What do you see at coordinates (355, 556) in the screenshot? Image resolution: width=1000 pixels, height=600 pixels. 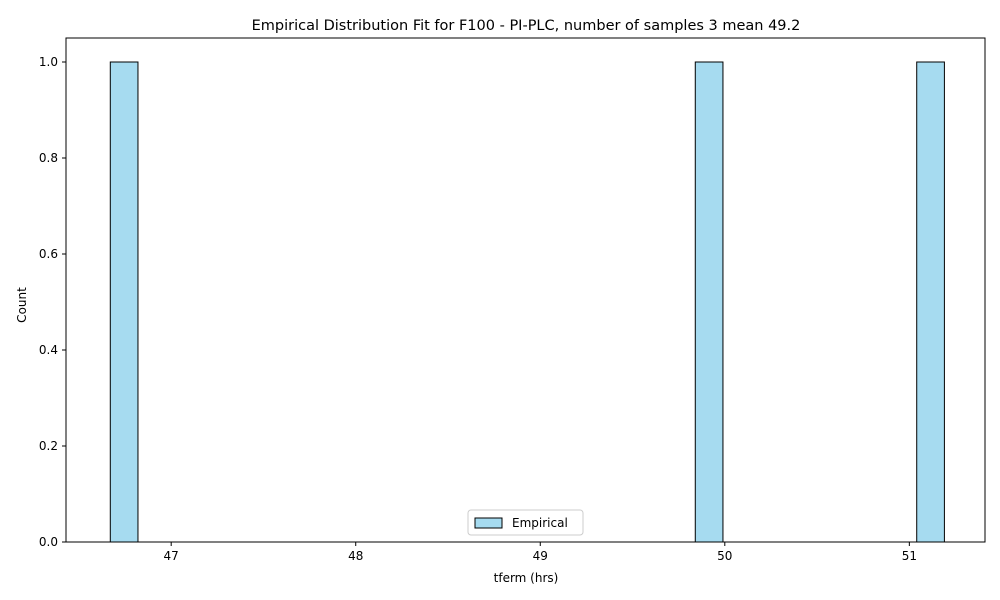 I see `x-tick-label: 48` at bounding box center [355, 556].